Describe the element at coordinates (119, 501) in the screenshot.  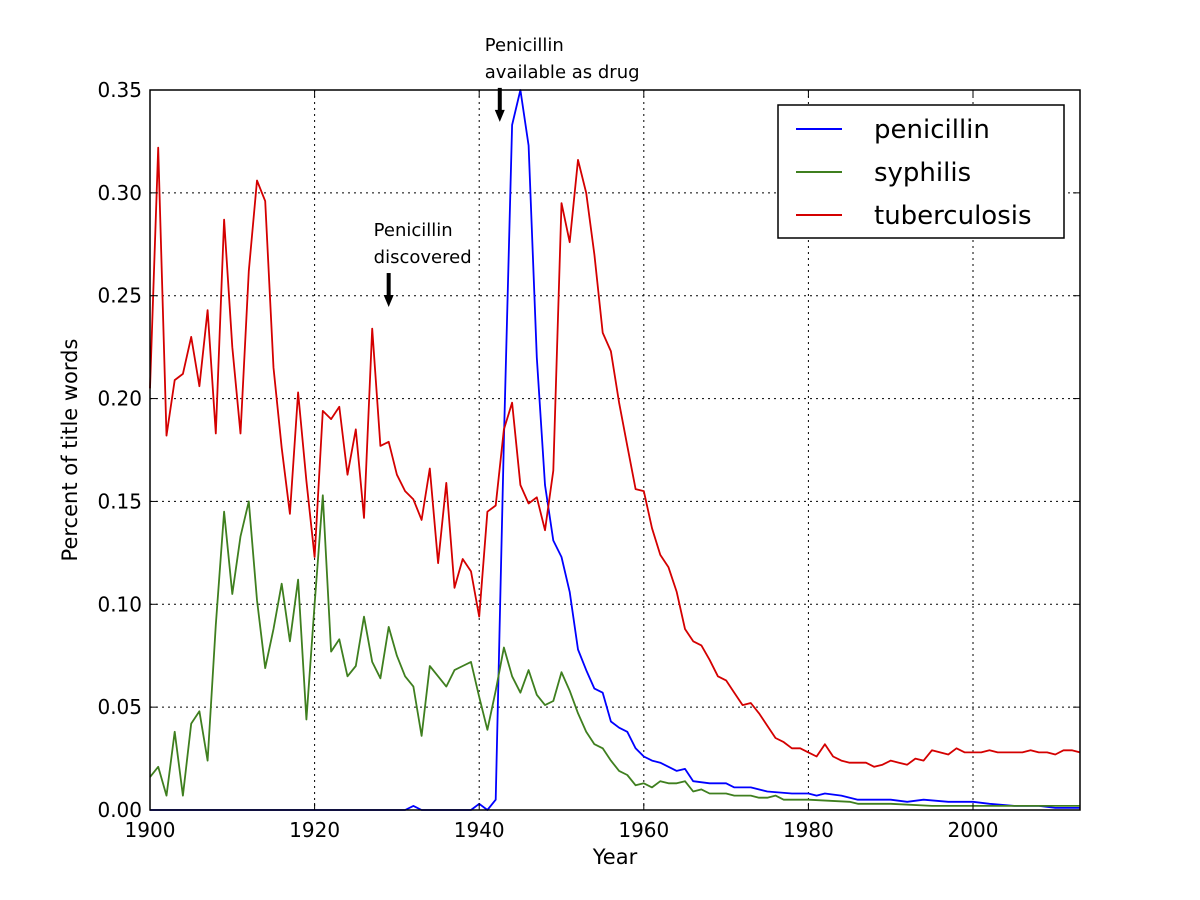
I see `y-tick-label: 0.15` at that location.